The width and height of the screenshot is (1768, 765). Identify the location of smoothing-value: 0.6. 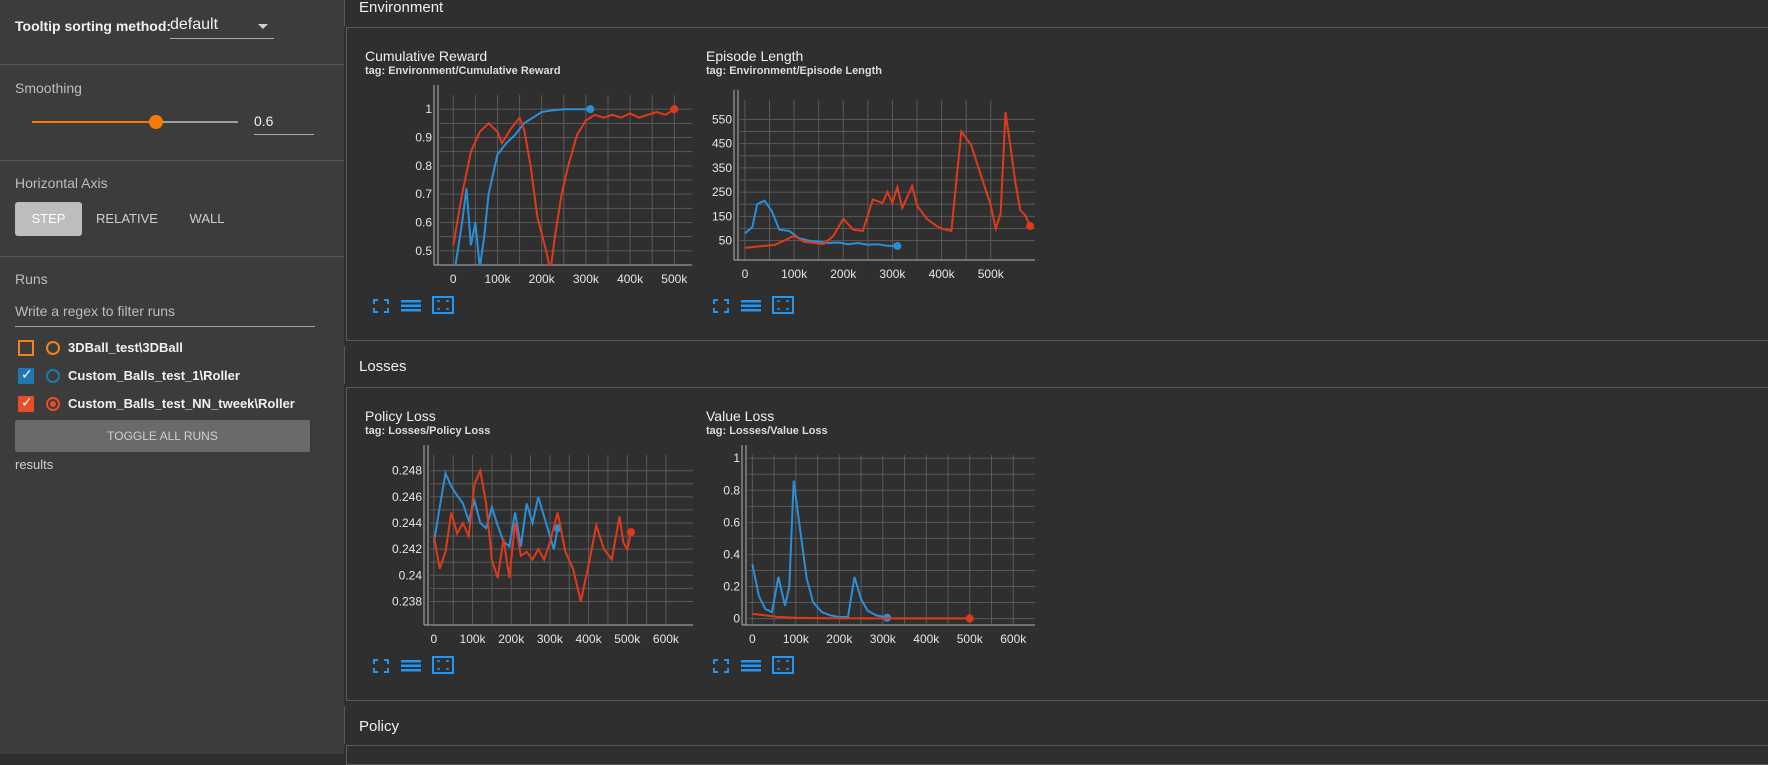
(264, 121).